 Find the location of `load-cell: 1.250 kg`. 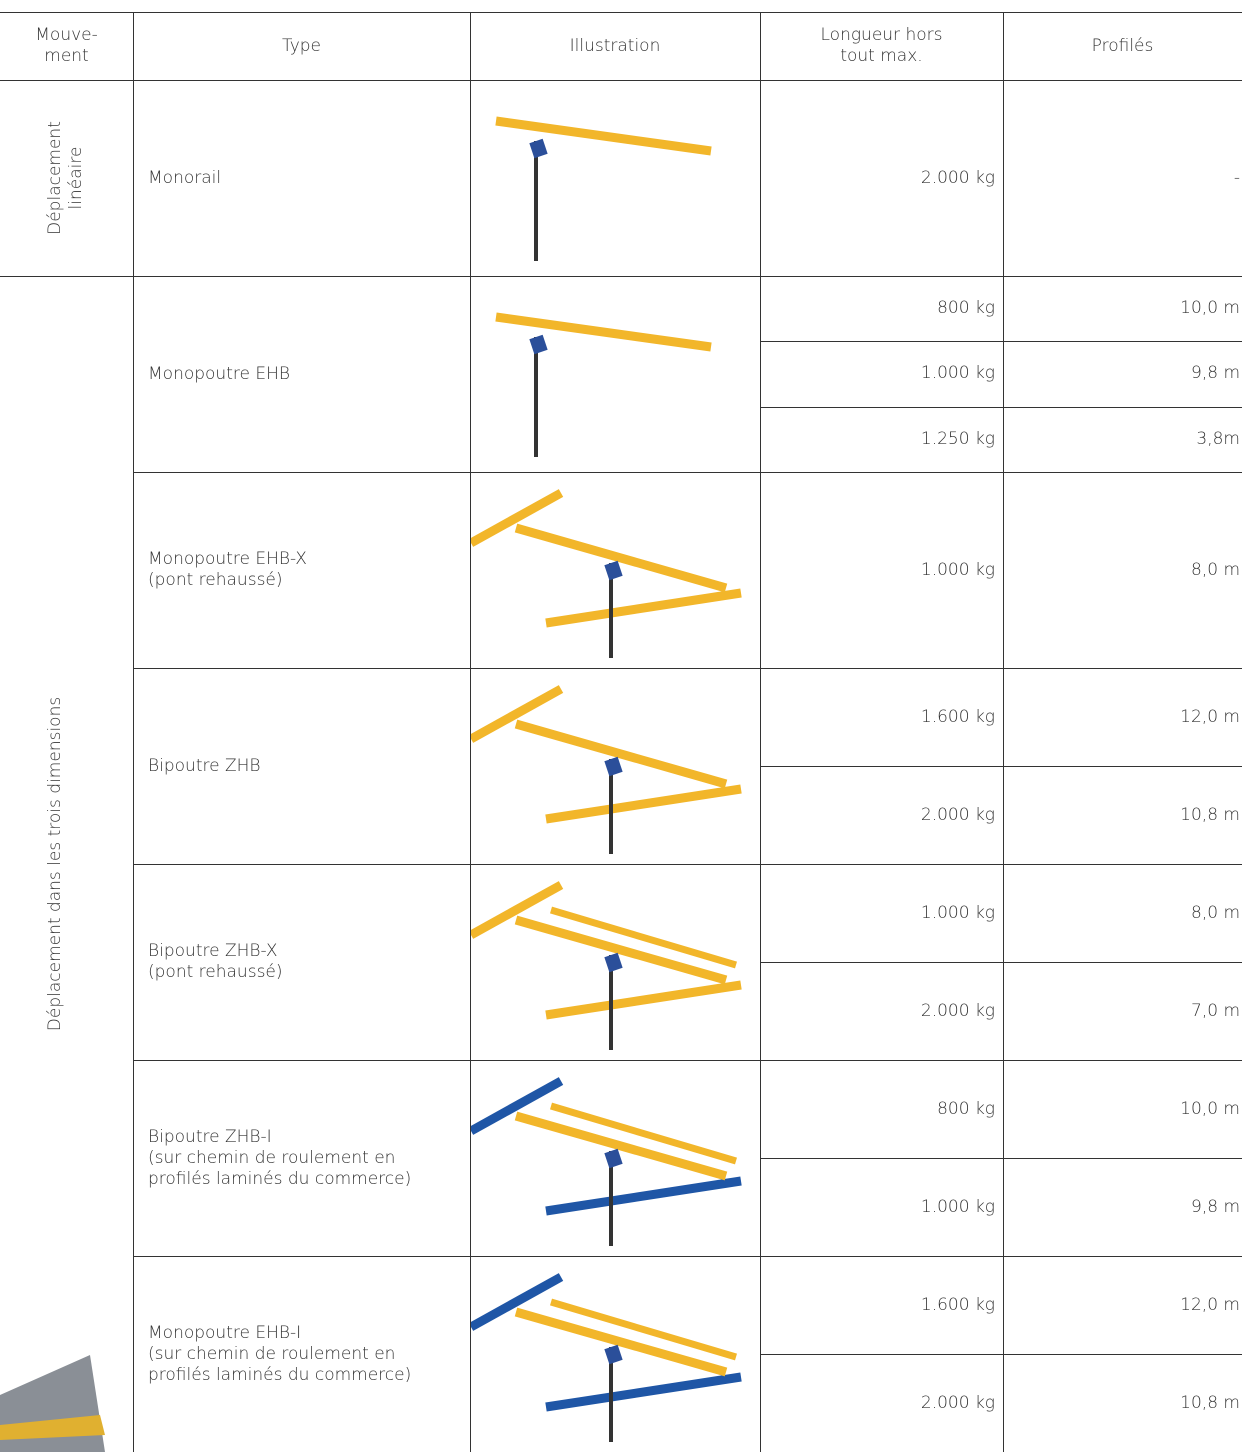

load-cell: 1.250 kg is located at coordinates (957, 438).